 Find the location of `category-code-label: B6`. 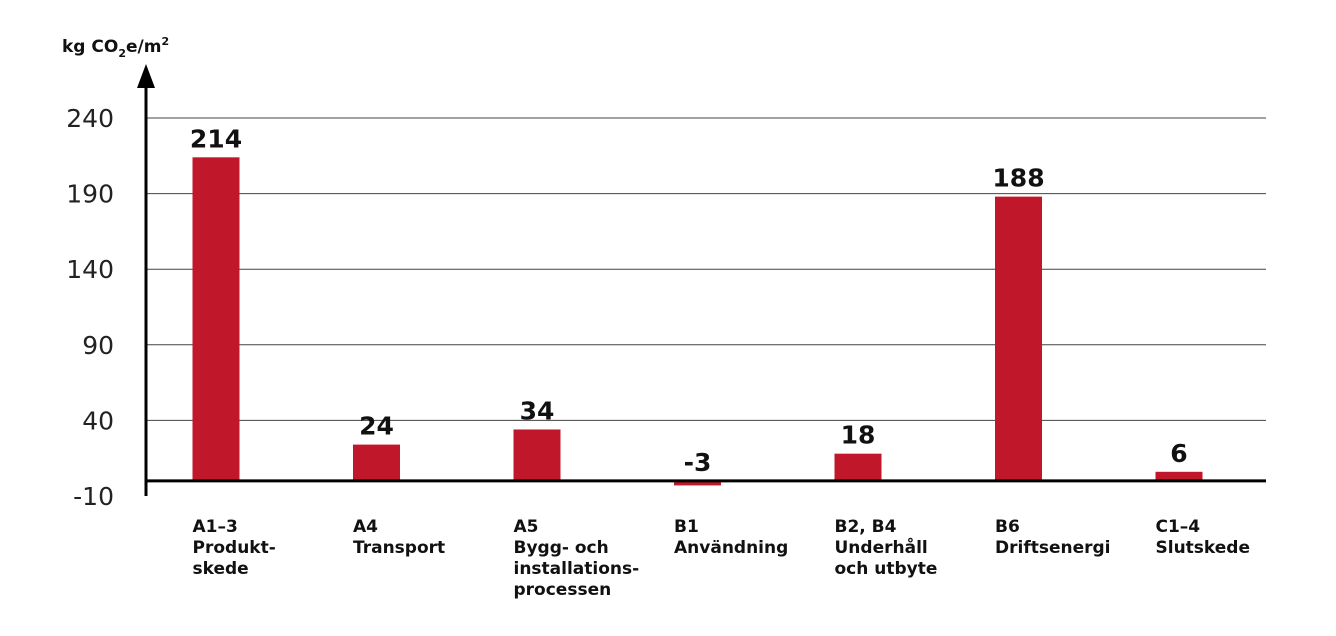

category-code-label: B6 is located at coordinates (1007, 527).